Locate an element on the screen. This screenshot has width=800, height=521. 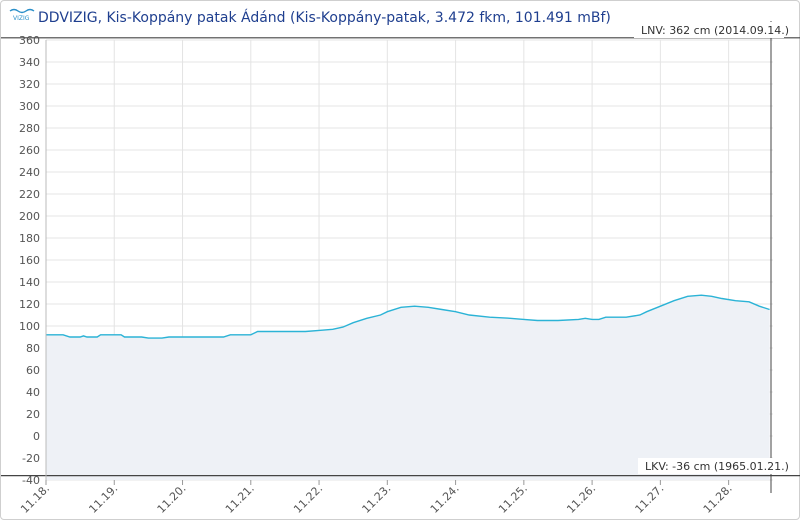
vizig-logo: VIZIG is located at coordinates (22, 15).